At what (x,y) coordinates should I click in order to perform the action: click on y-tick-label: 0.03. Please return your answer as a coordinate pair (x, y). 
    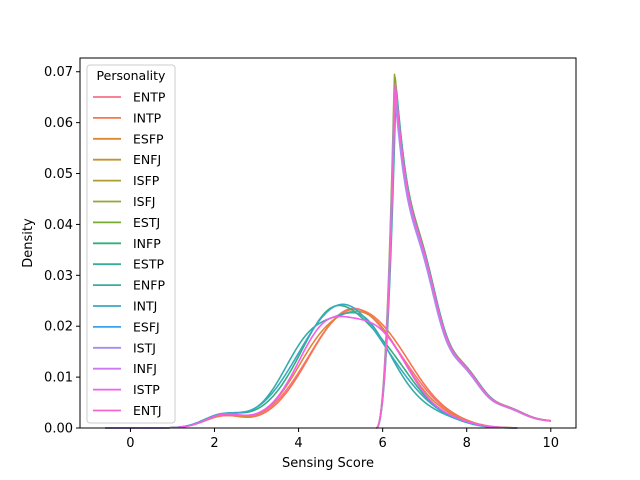
    Looking at the image, I should click on (58, 276).